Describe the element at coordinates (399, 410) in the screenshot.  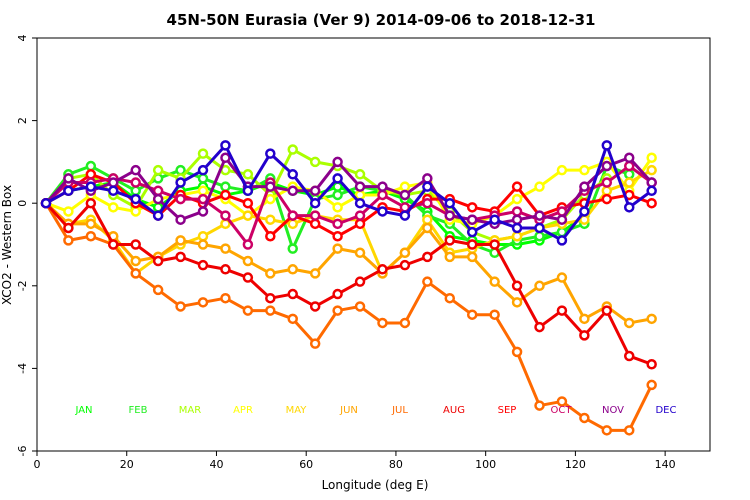
I see `legend-label-jul: JUL` at that location.